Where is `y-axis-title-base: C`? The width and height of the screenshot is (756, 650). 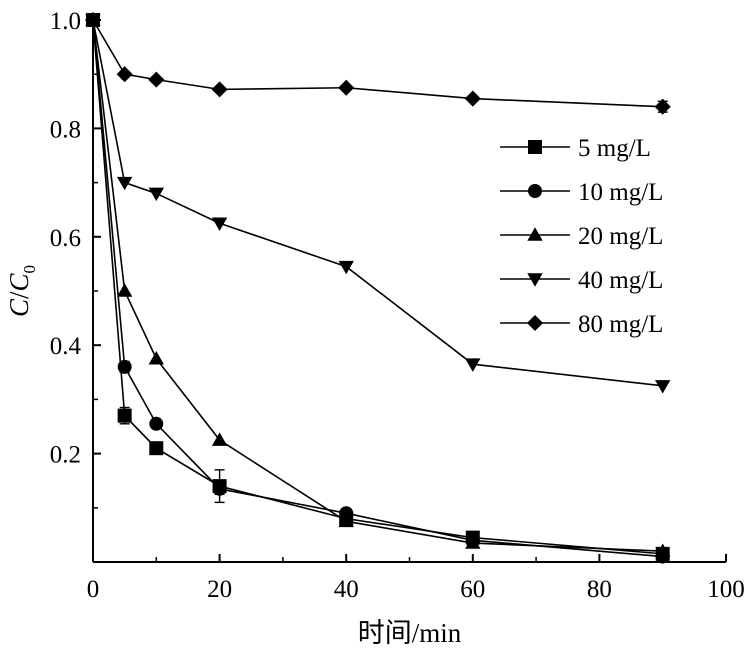
y-axis-title-base: C is located at coordinates (19, 281).